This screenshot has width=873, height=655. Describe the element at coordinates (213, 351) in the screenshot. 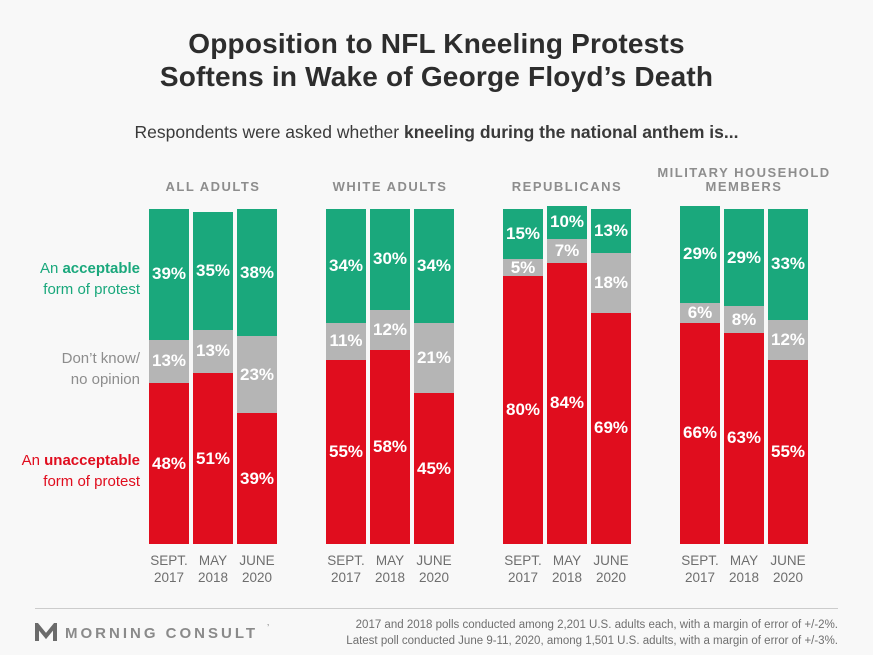

I see `segment-dont_know: 13%` at that location.